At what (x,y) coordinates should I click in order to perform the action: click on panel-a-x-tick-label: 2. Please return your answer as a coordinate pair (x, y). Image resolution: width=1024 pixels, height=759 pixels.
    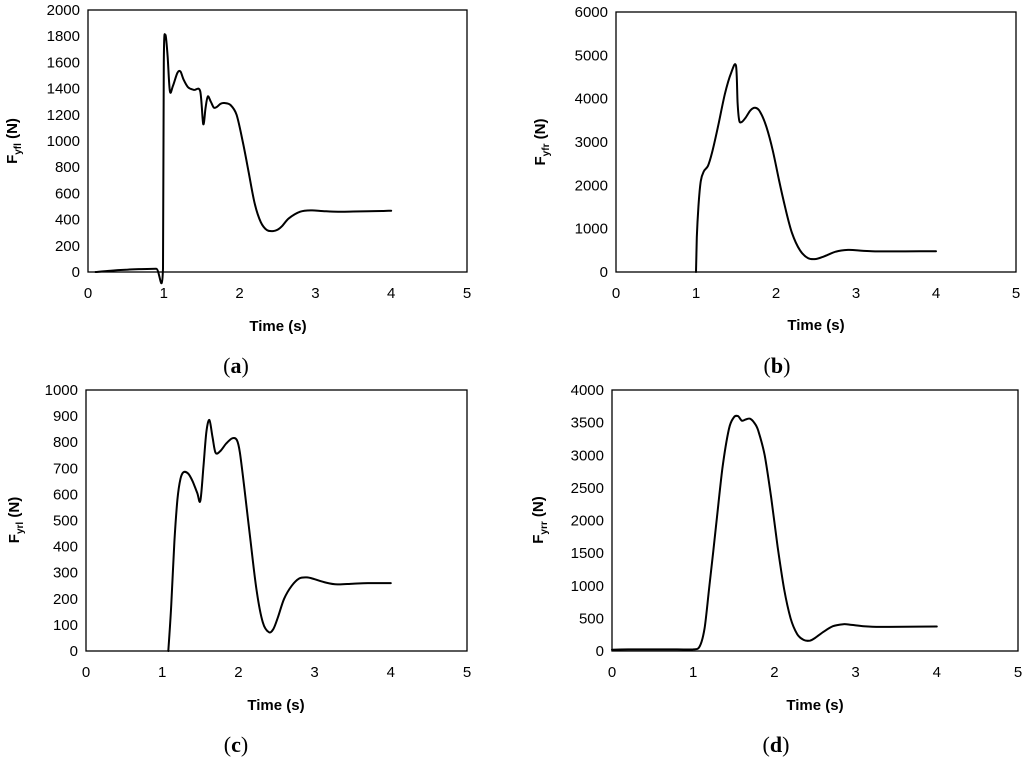
    Looking at the image, I should click on (239, 293).